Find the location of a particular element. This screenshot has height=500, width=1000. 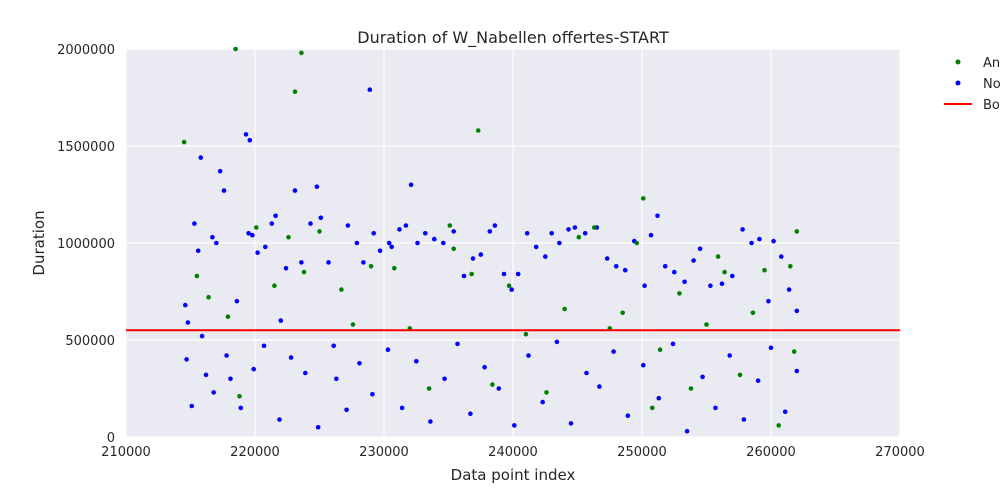

x-tick-label: 210000 is located at coordinates (126, 452).